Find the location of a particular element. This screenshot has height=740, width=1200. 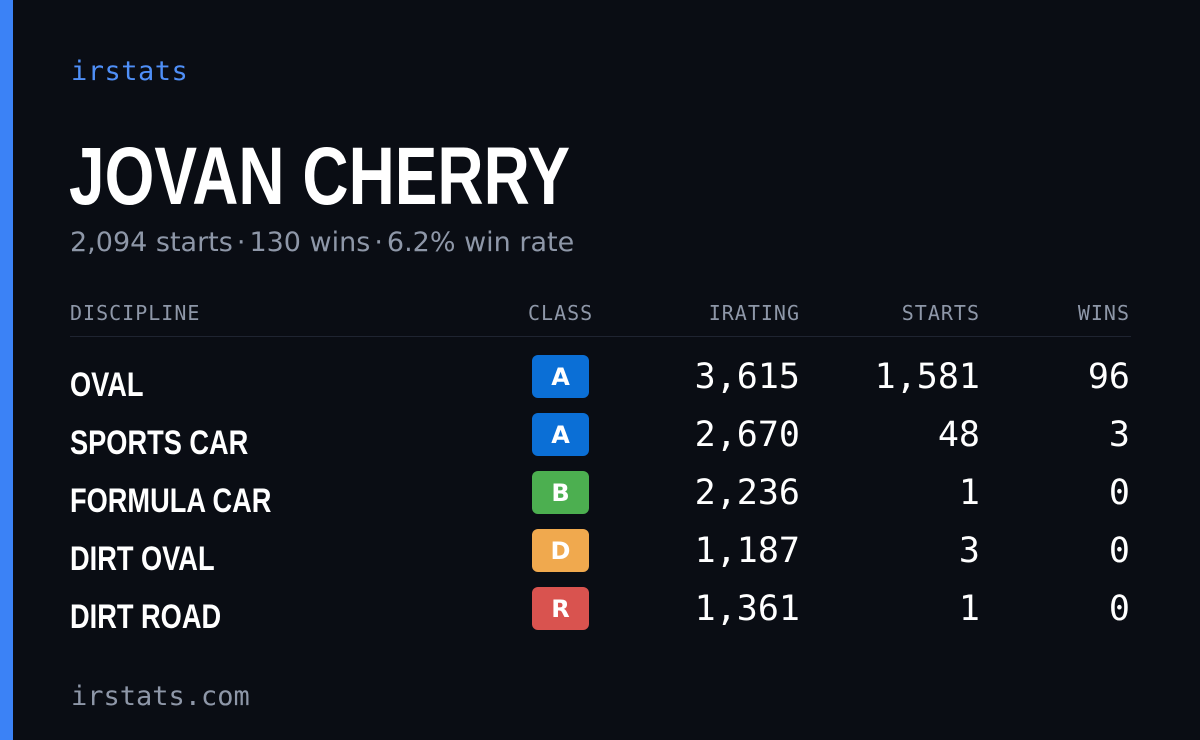

table-row: DIRT ROAD R 1,361 1 0 is located at coordinates (600, 614).